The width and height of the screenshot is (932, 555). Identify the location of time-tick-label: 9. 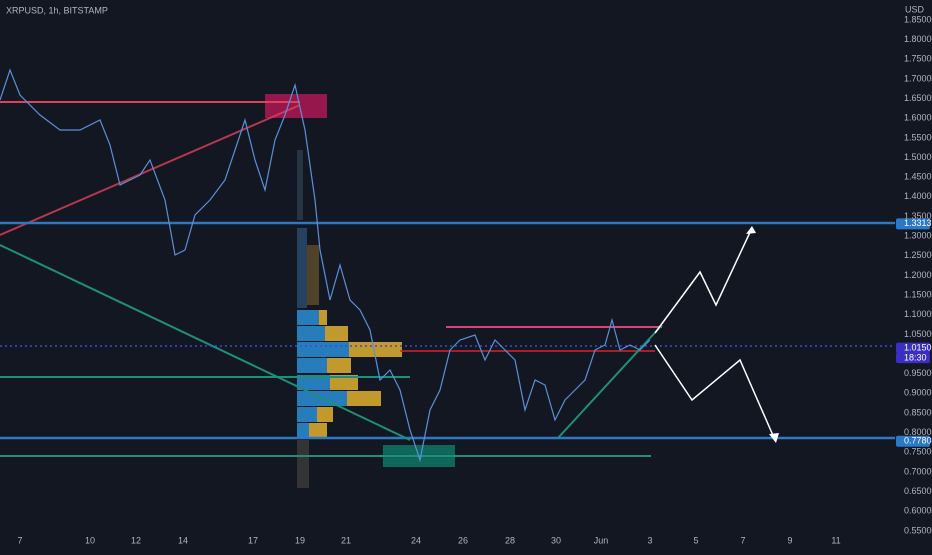
(789, 540).